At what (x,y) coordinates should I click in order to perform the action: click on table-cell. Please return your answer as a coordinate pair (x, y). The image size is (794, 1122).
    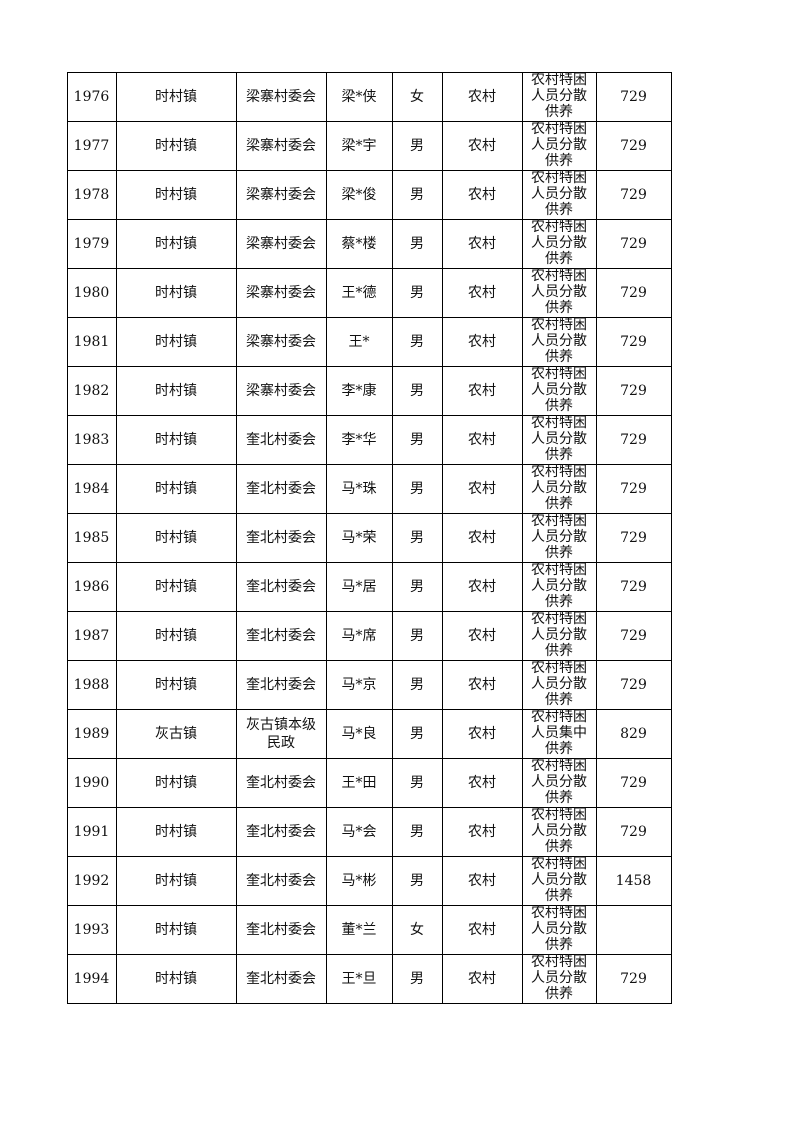
    Looking at the image, I should click on (634, 930).